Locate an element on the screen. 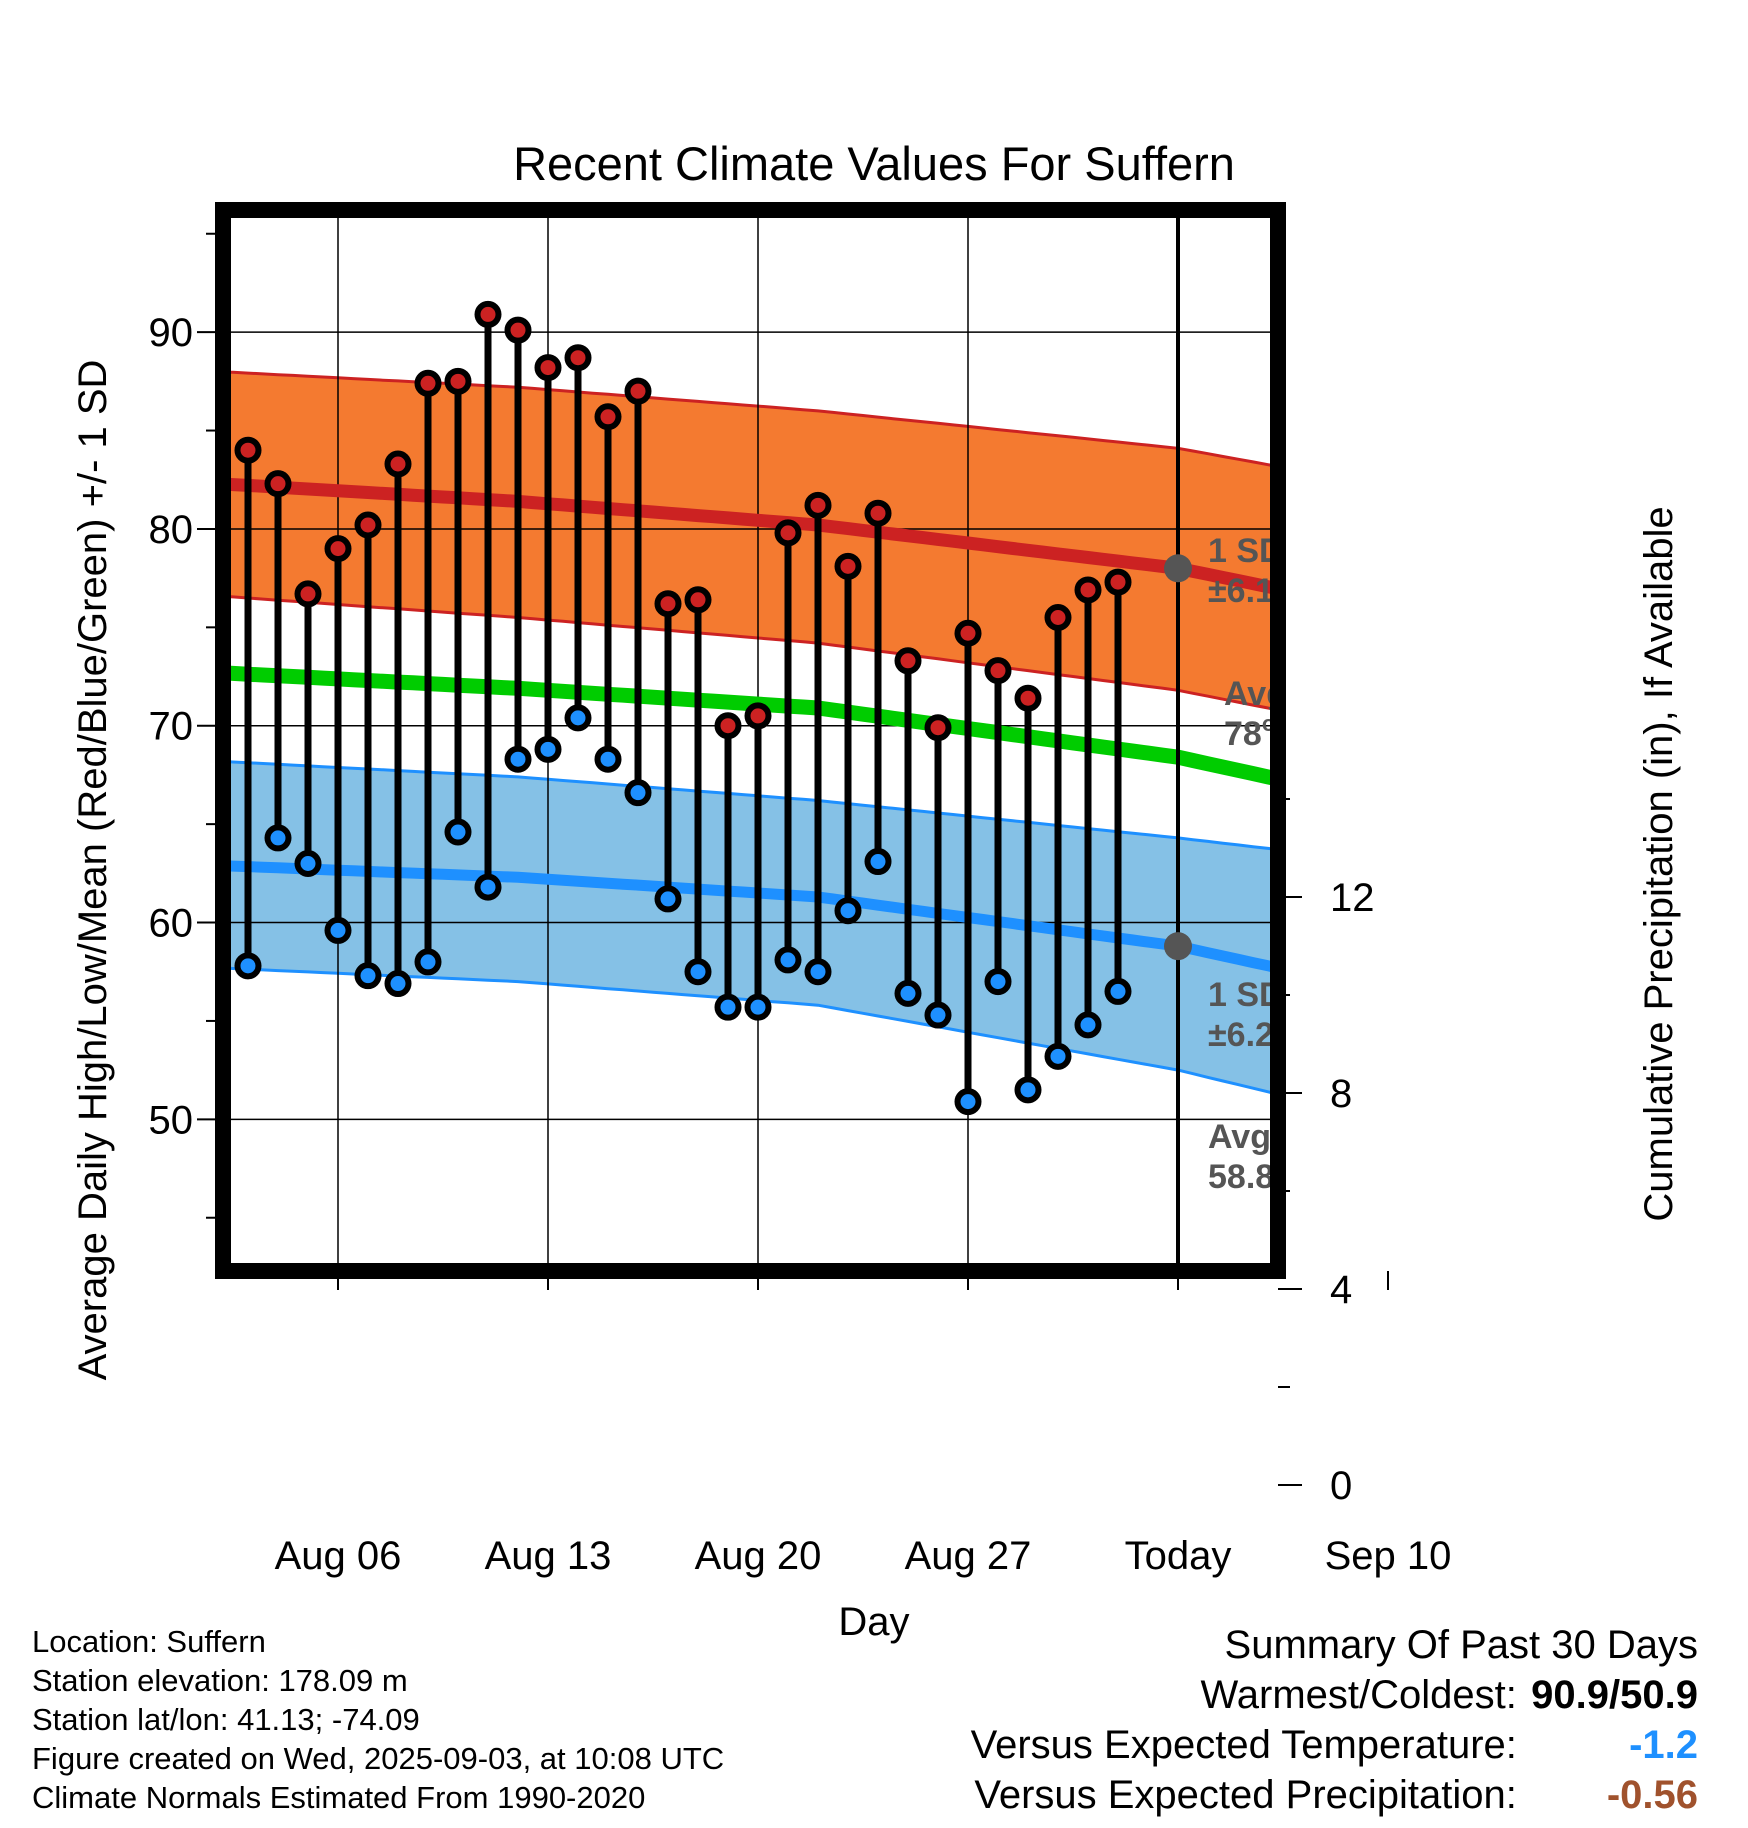 This screenshot has height=1828, width=1748. temp-departure-label: Versus Expected Temperature: is located at coordinates (1243, 1745).